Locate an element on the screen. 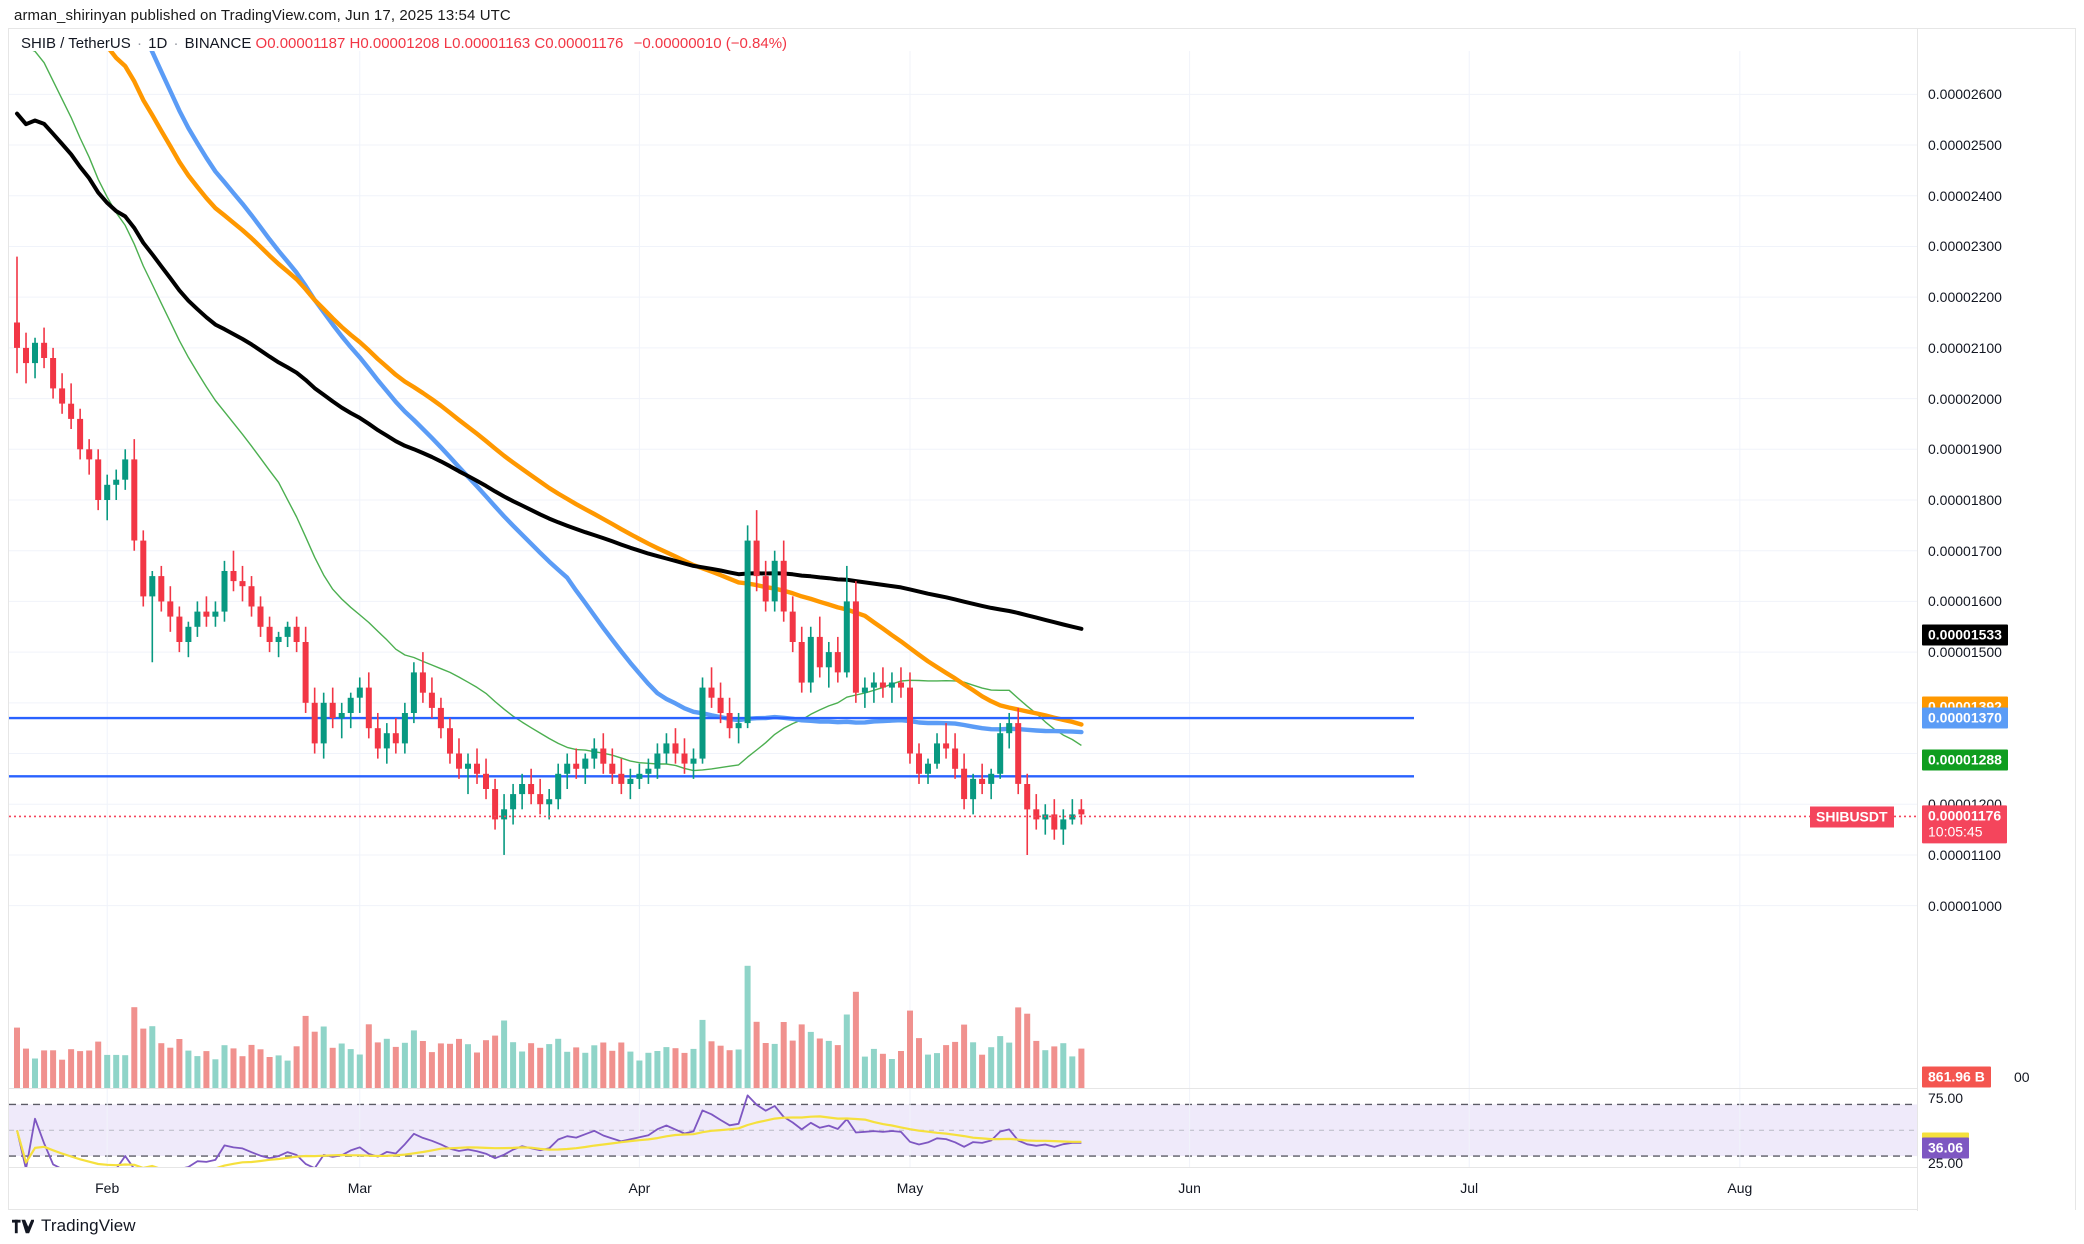 The image size is (2084, 1244). time-tick-aug: Aug is located at coordinates (1740, 1188).